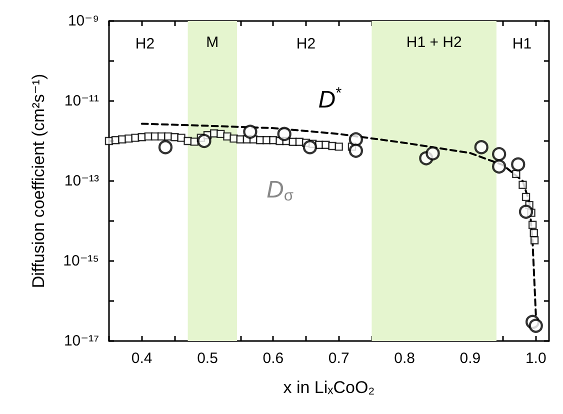 Image resolution: width=563 pixels, height=414 pixels. Describe the element at coordinates (82, 181) in the screenshot. I see `y-tick-label: 10⁻¹³` at that location.